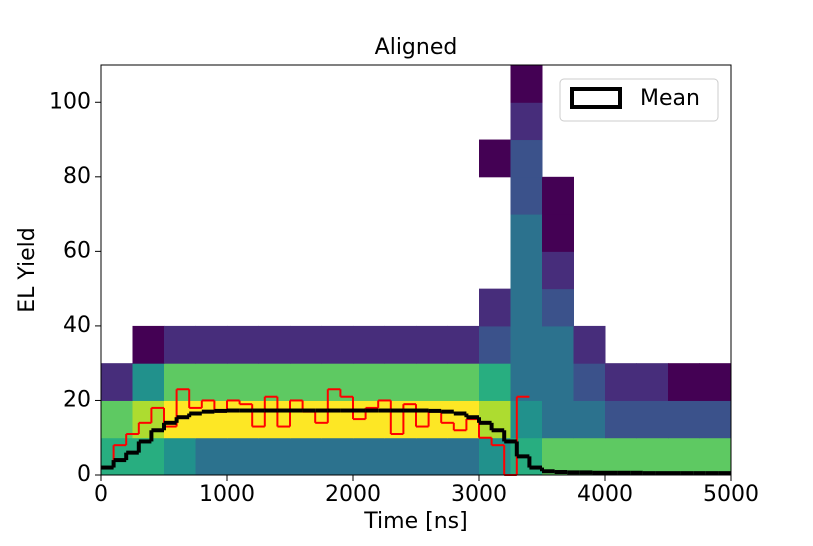 The width and height of the screenshot is (813, 546). I want to click on y-tick-label: 20, so click(77, 399).